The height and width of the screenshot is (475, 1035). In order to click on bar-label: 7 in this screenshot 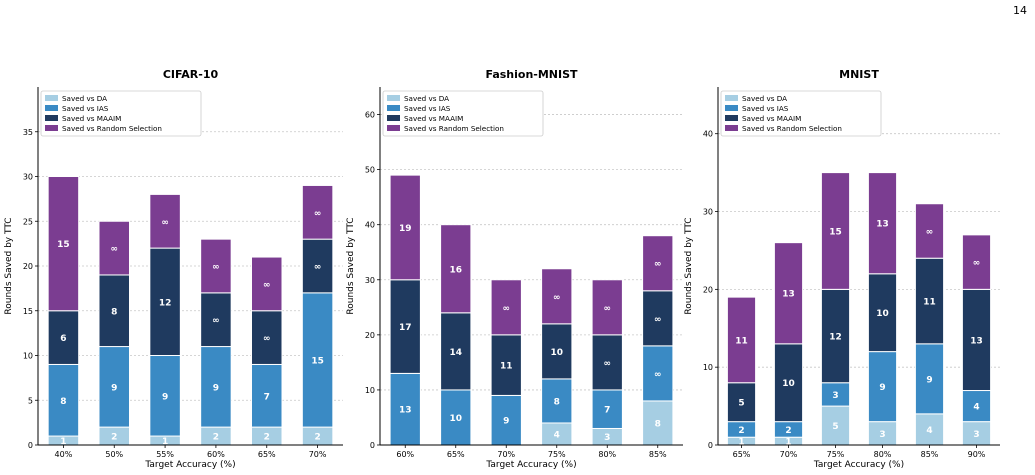, I will do `click(607, 411)`.